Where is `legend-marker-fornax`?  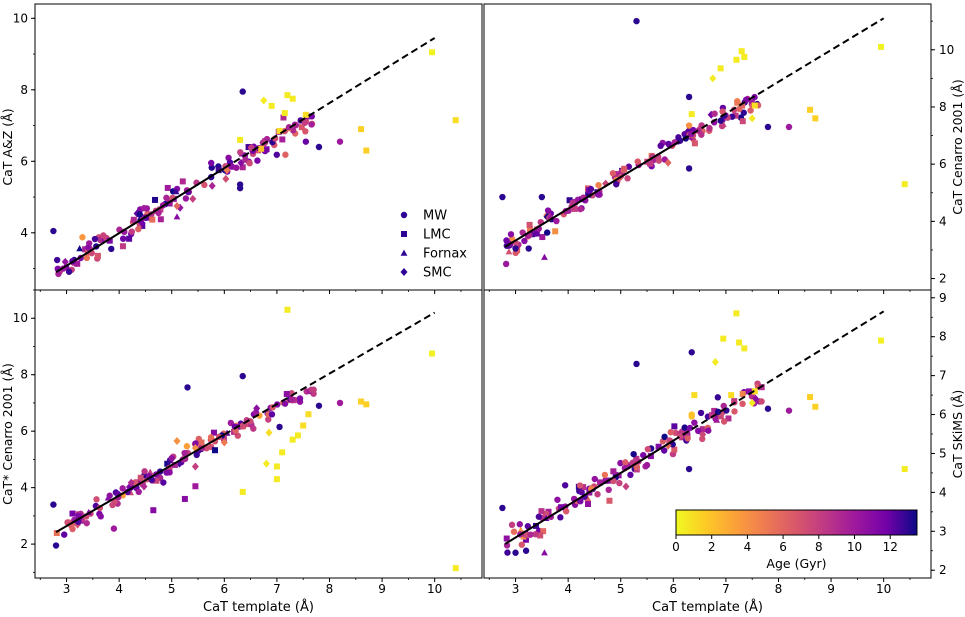
legend-marker-fornax is located at coordinates (404, 252).